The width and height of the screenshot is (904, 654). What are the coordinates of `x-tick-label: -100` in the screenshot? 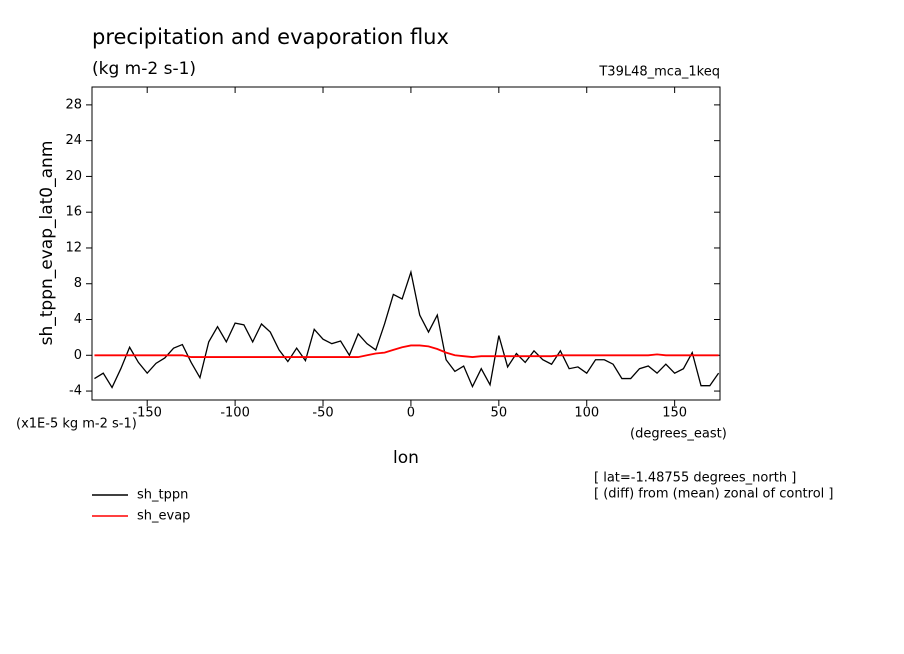 It's located at (235, 413).